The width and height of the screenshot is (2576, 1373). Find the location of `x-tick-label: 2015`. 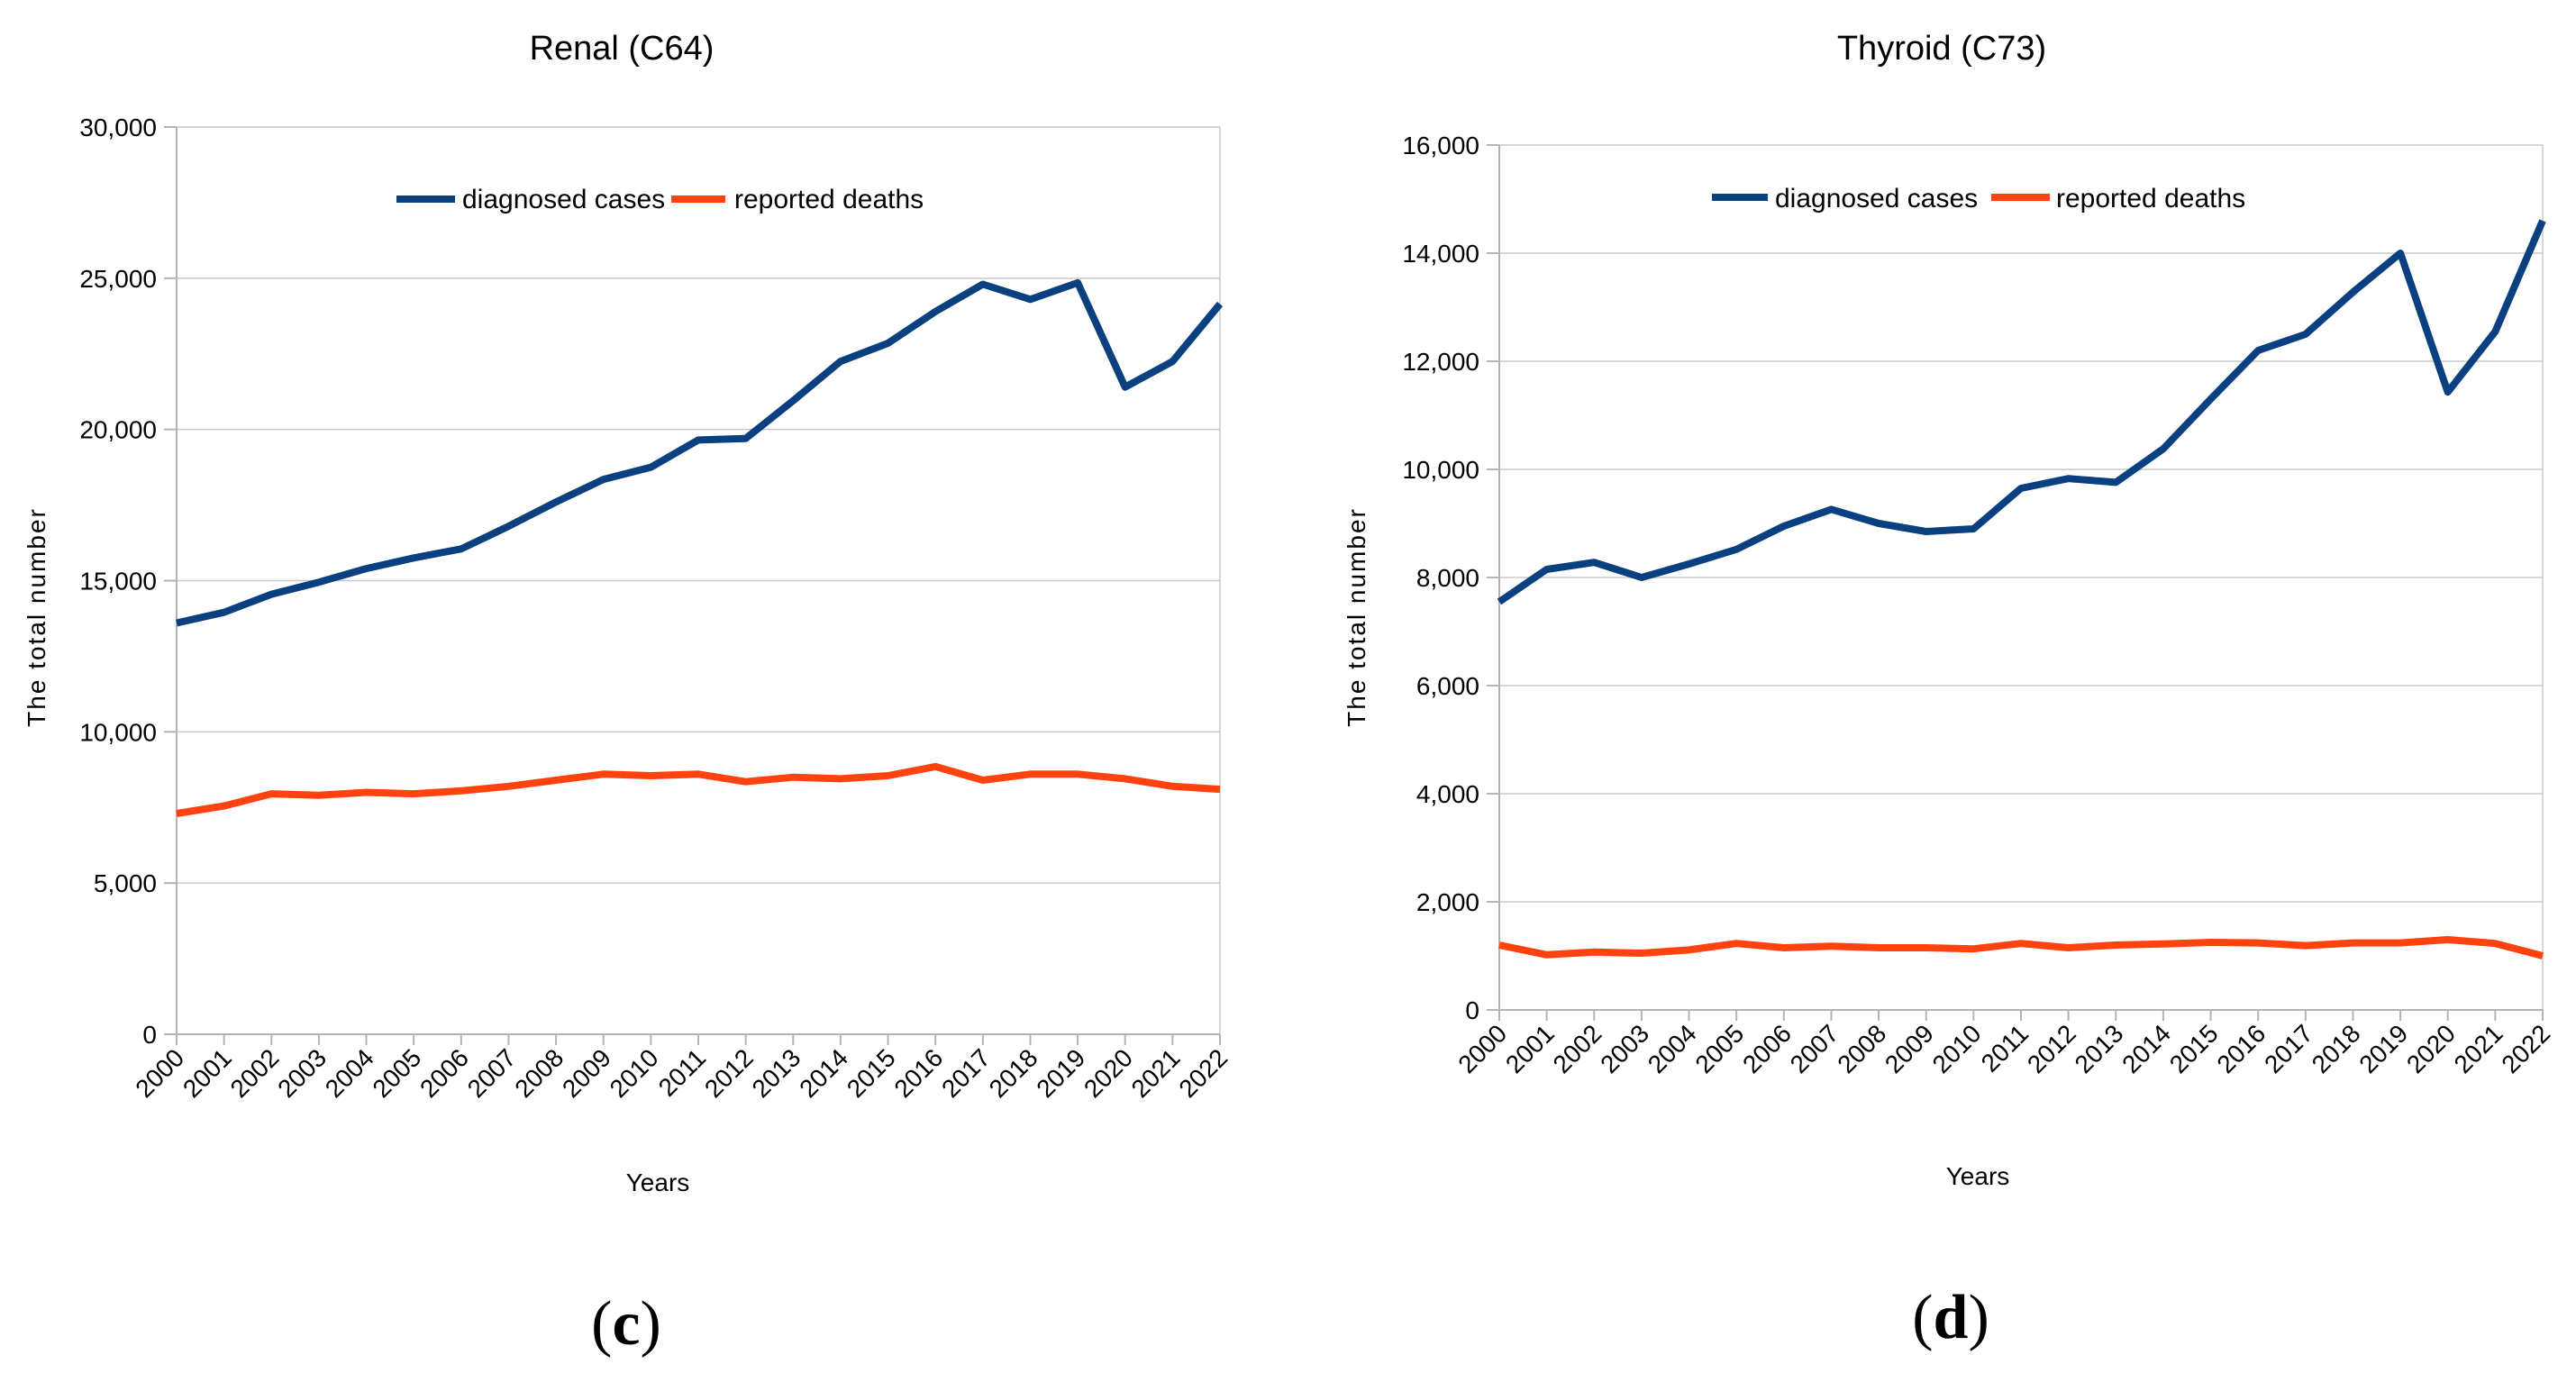

x-tick-label: 2015 is located at coordinates (871, 1073).